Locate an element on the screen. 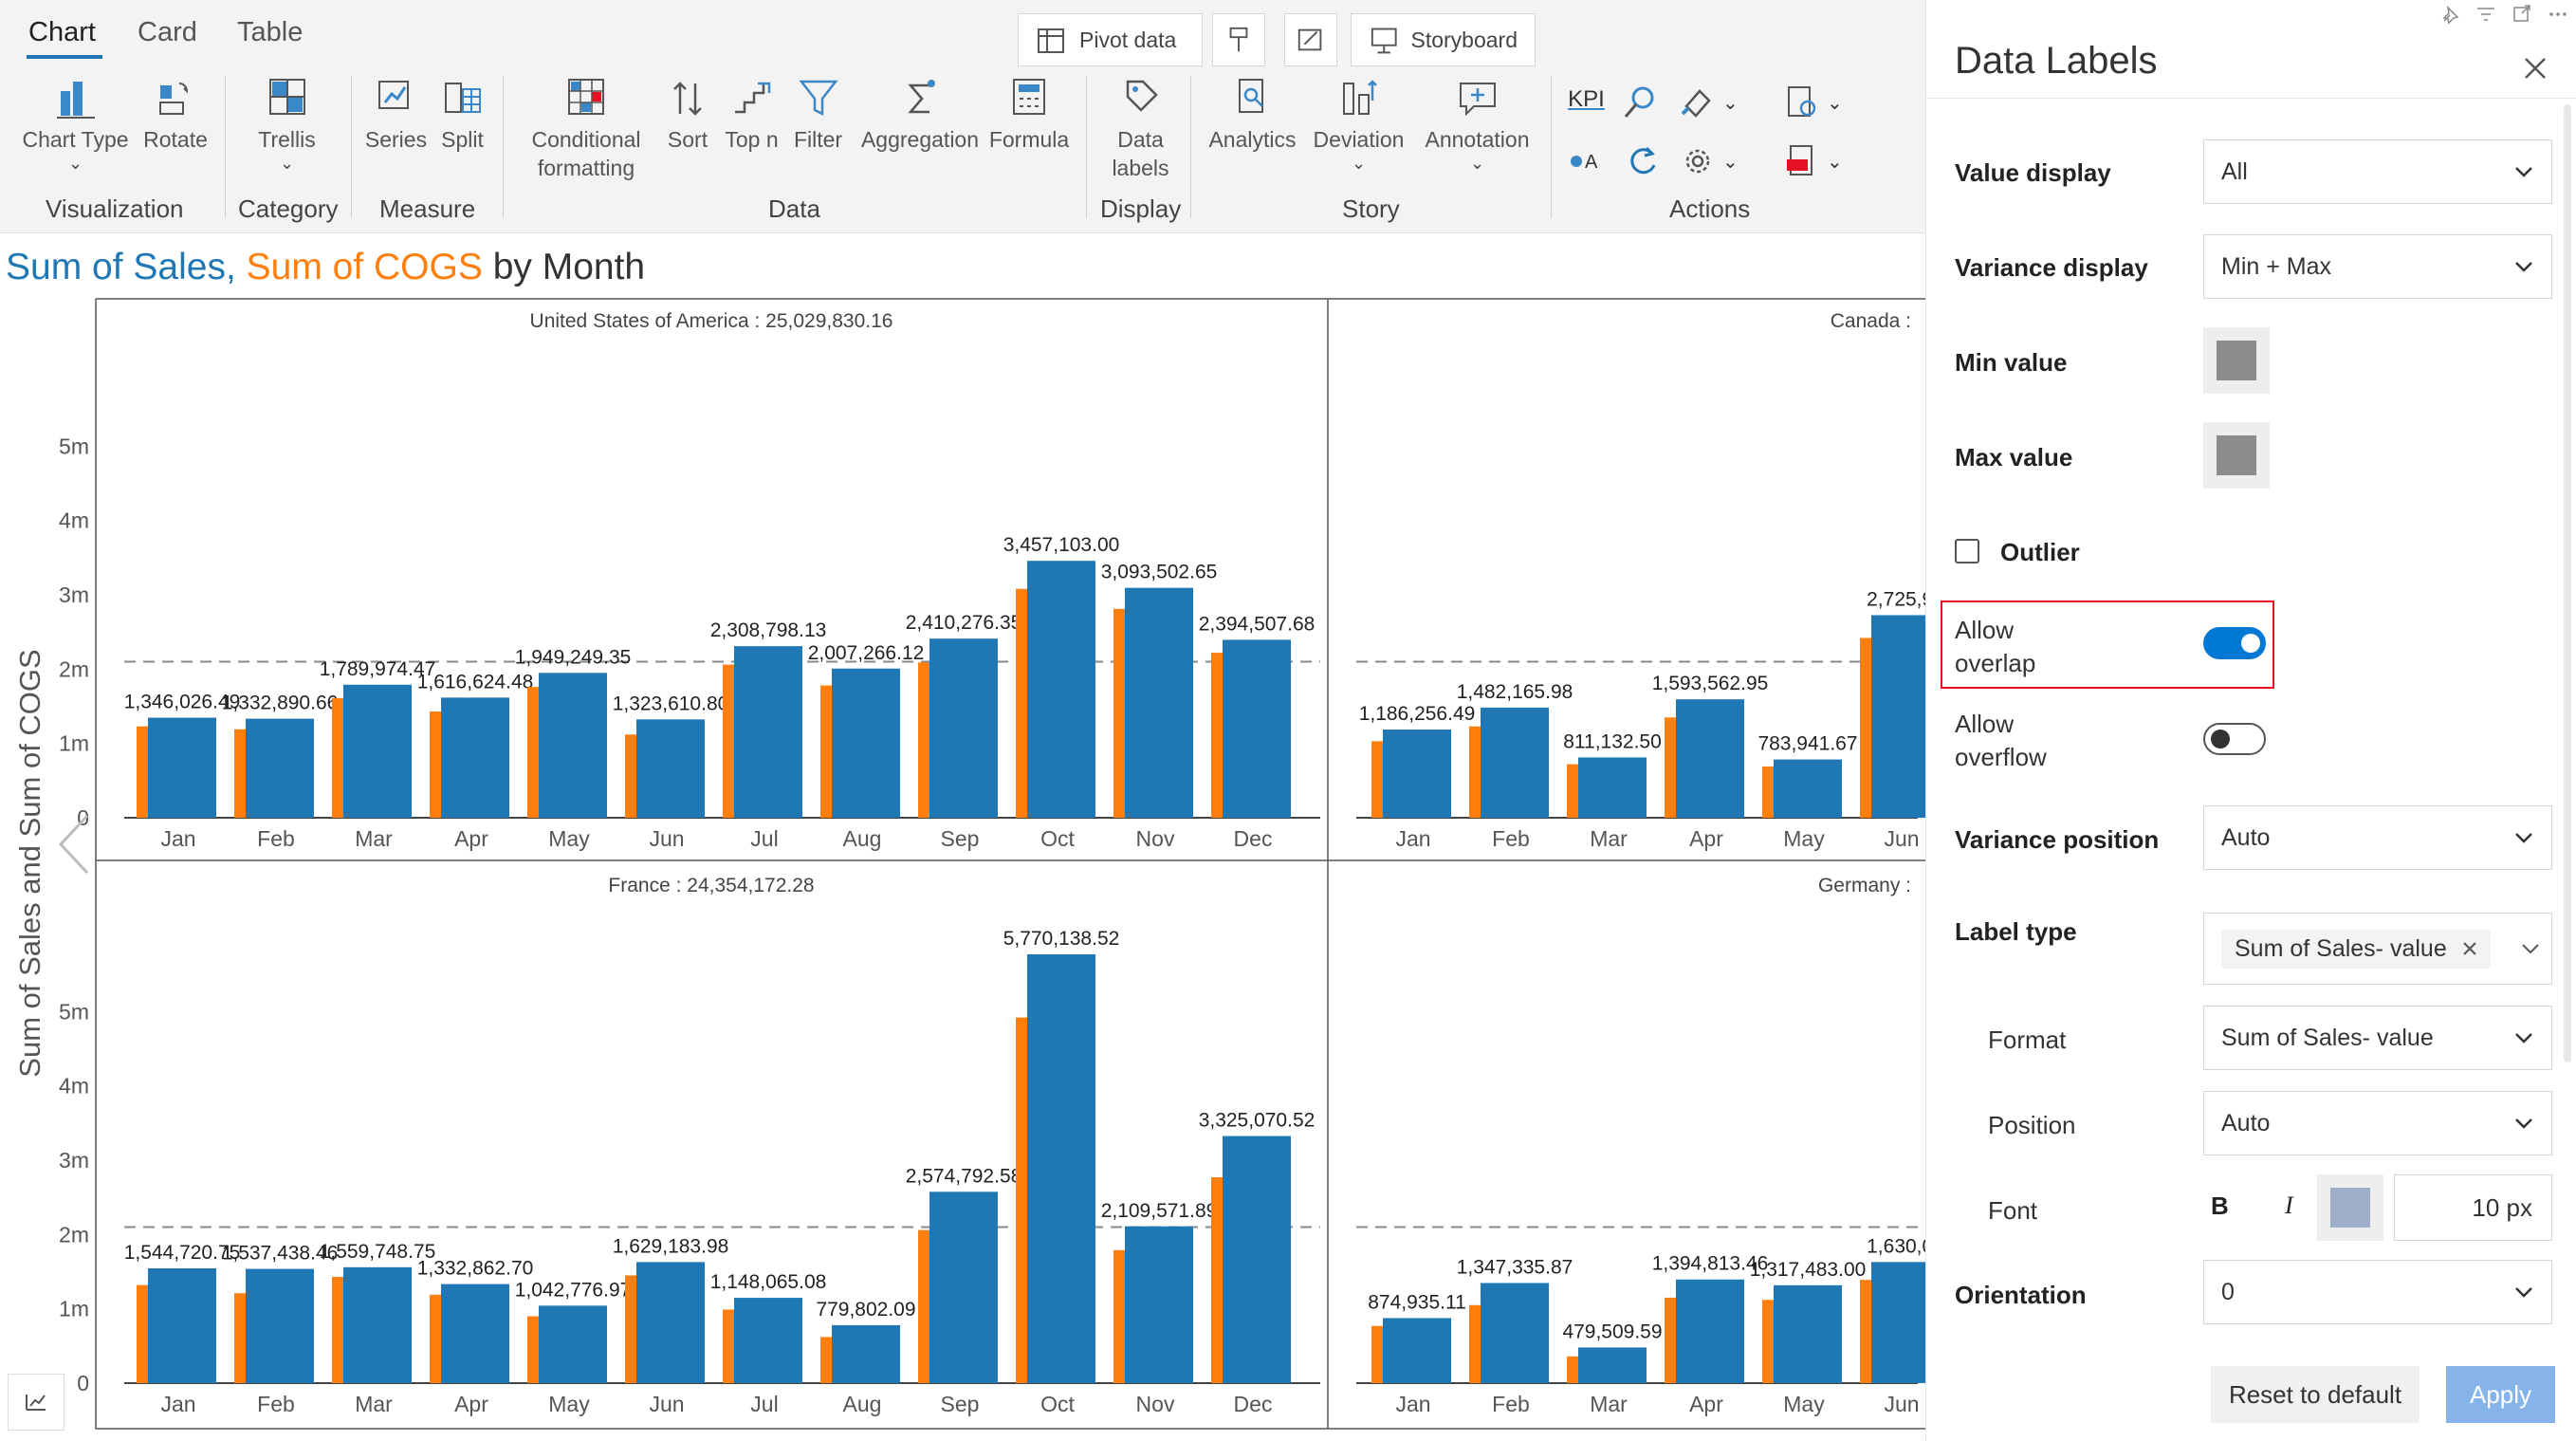 The image size is (2576, 1441). panel-scrollbar is located at coordinates (2567, 583).